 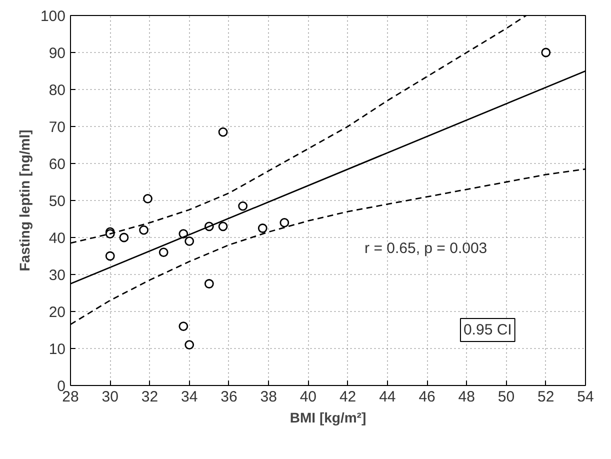 I want to click on annotation: r = 0.65, p = 0.003, so click(x=426, y=249).